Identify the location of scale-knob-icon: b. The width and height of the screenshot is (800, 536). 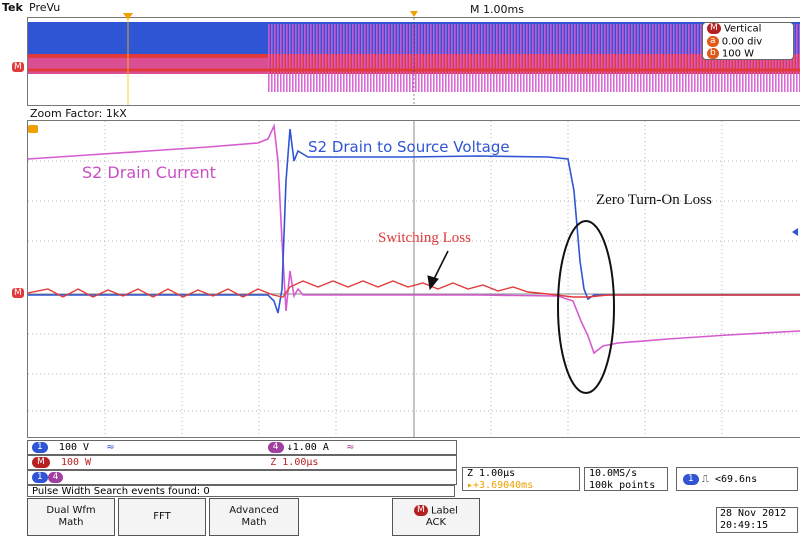
(713, 53).